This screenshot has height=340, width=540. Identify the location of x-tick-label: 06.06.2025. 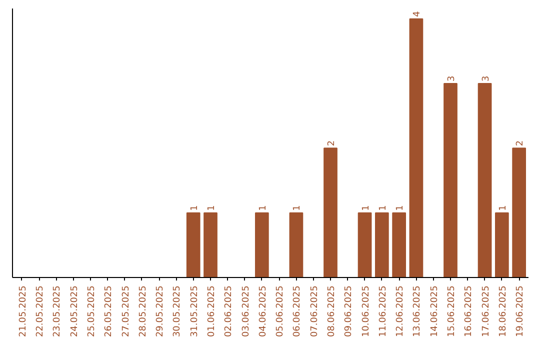
(297, 312).